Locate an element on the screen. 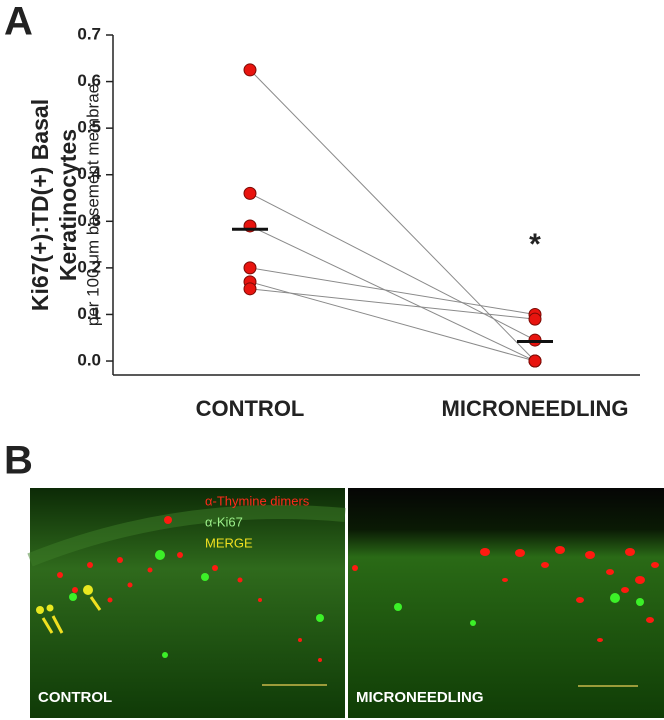 The width and height of the screenshot is (664, 720). micrograph-label: CONTROL is located at coordinates (75, 697).